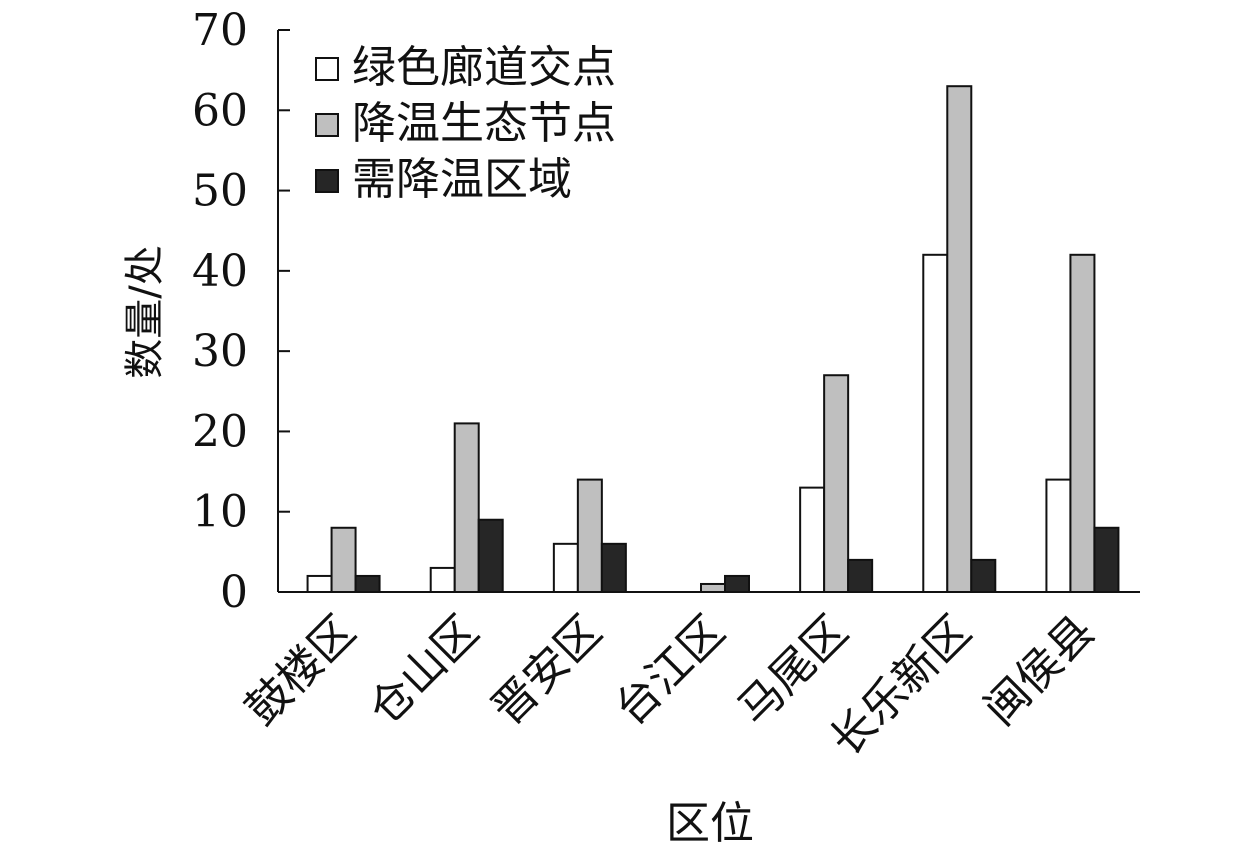 This screenshot has height=847, width=1260. What do you see at coordinates (220, 110) in the screenshot?
I see `y-tick-label: 60` at bounding box center [220, 110].